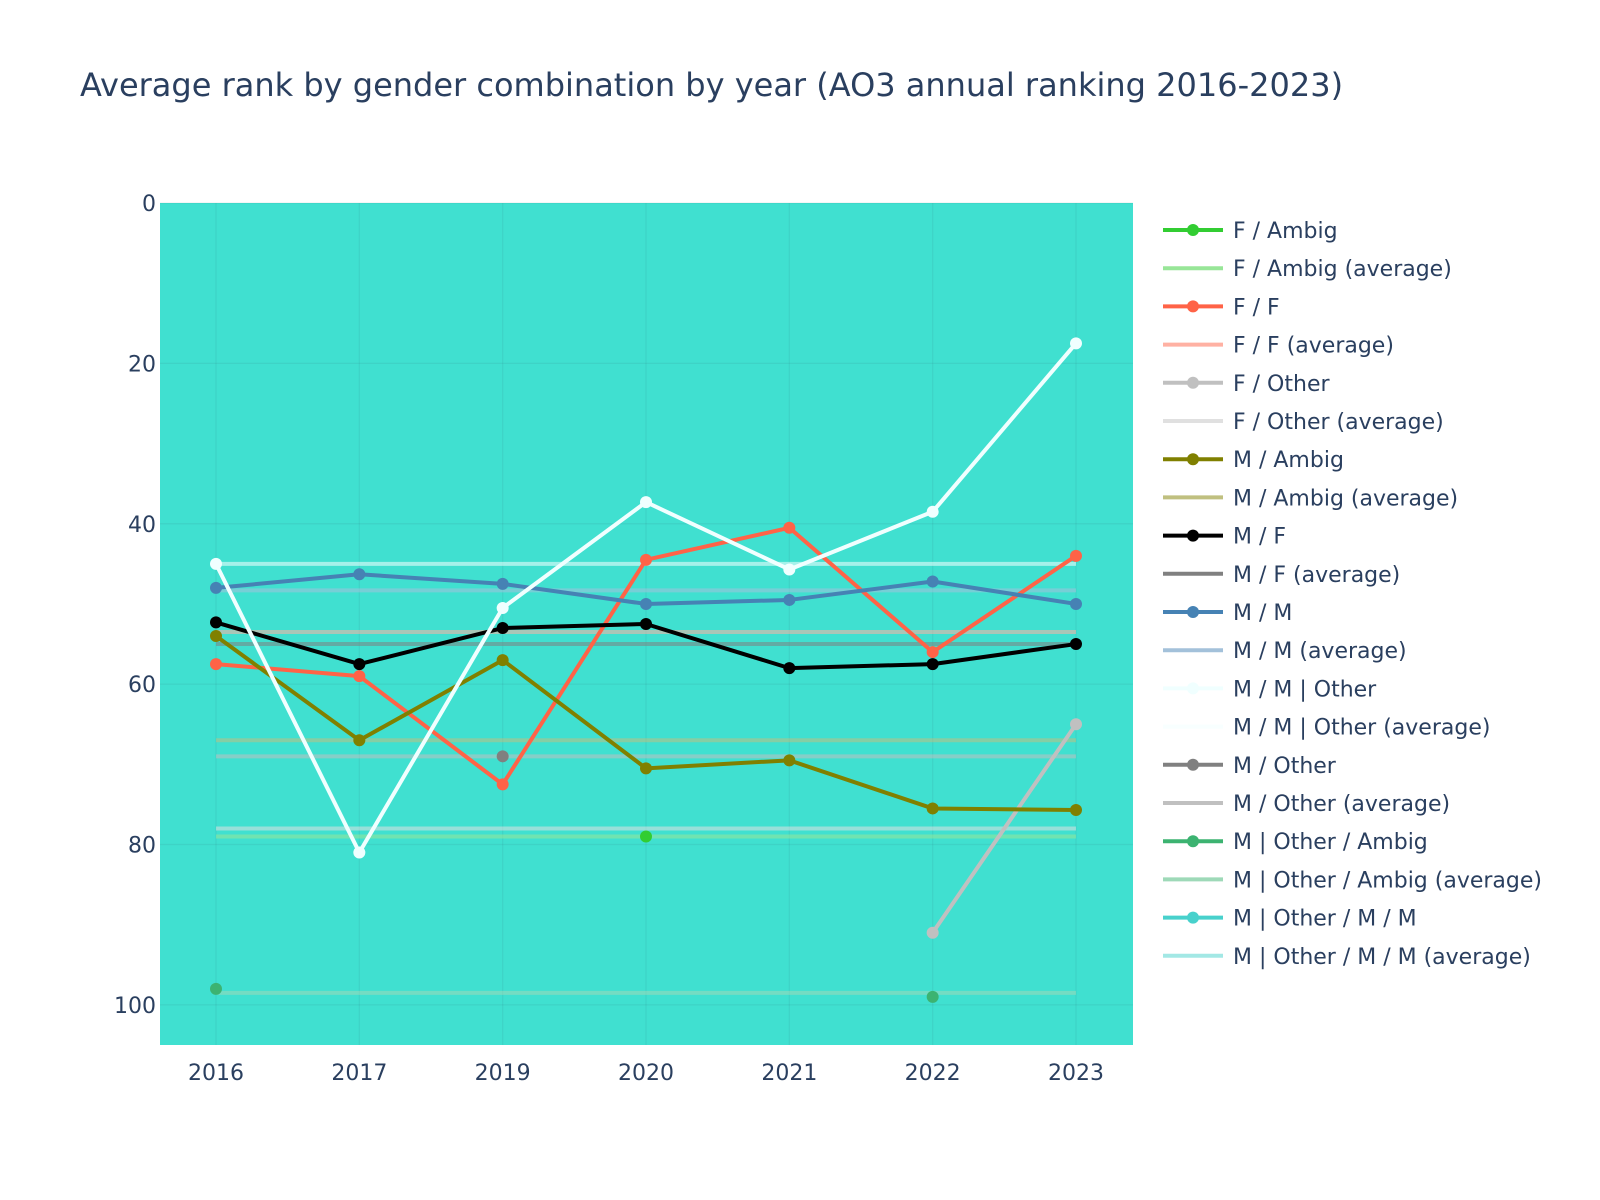 This screenshot has height=1200, width=1600. I want to click on legend-label: F / F (average), so click(1313, 346).